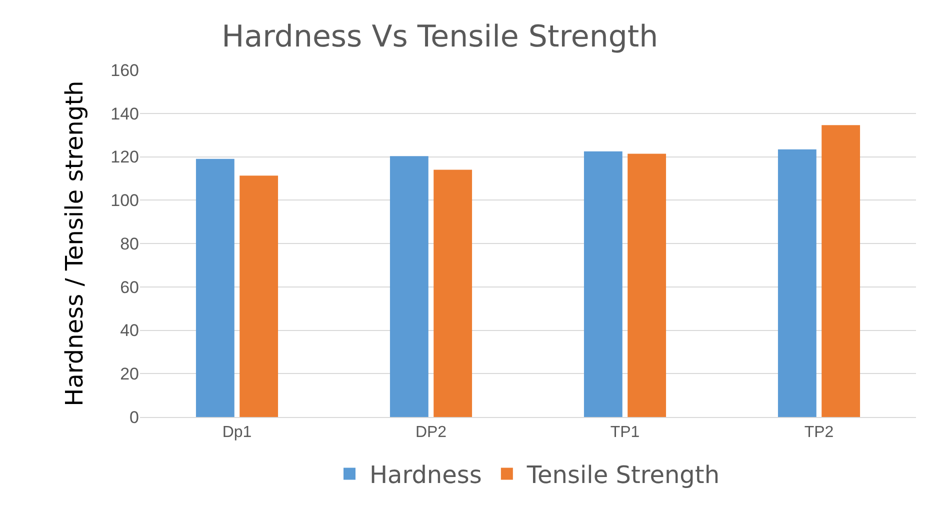 This screenshot has height=509, width=936. I want to click on x-tick-label: TP2, so click(819, 433).